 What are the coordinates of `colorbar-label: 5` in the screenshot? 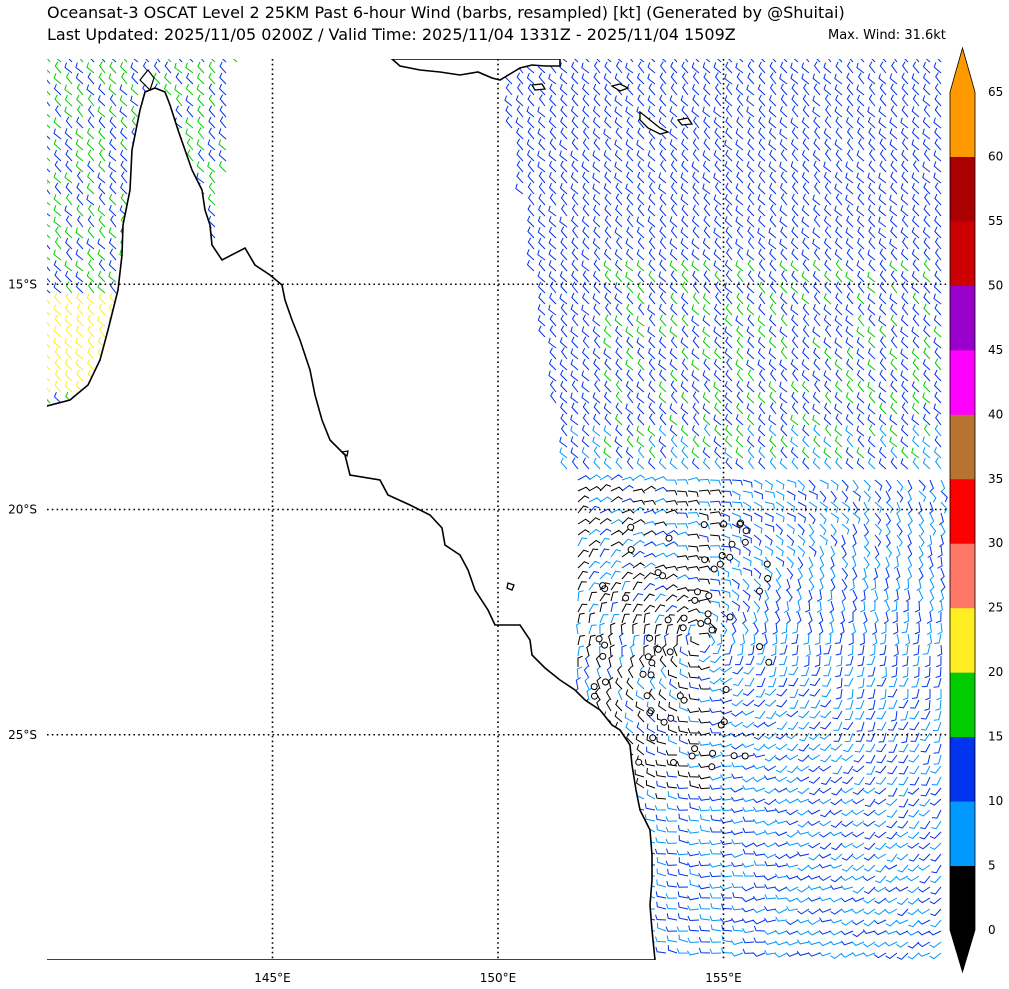 It's located at (992, 866).